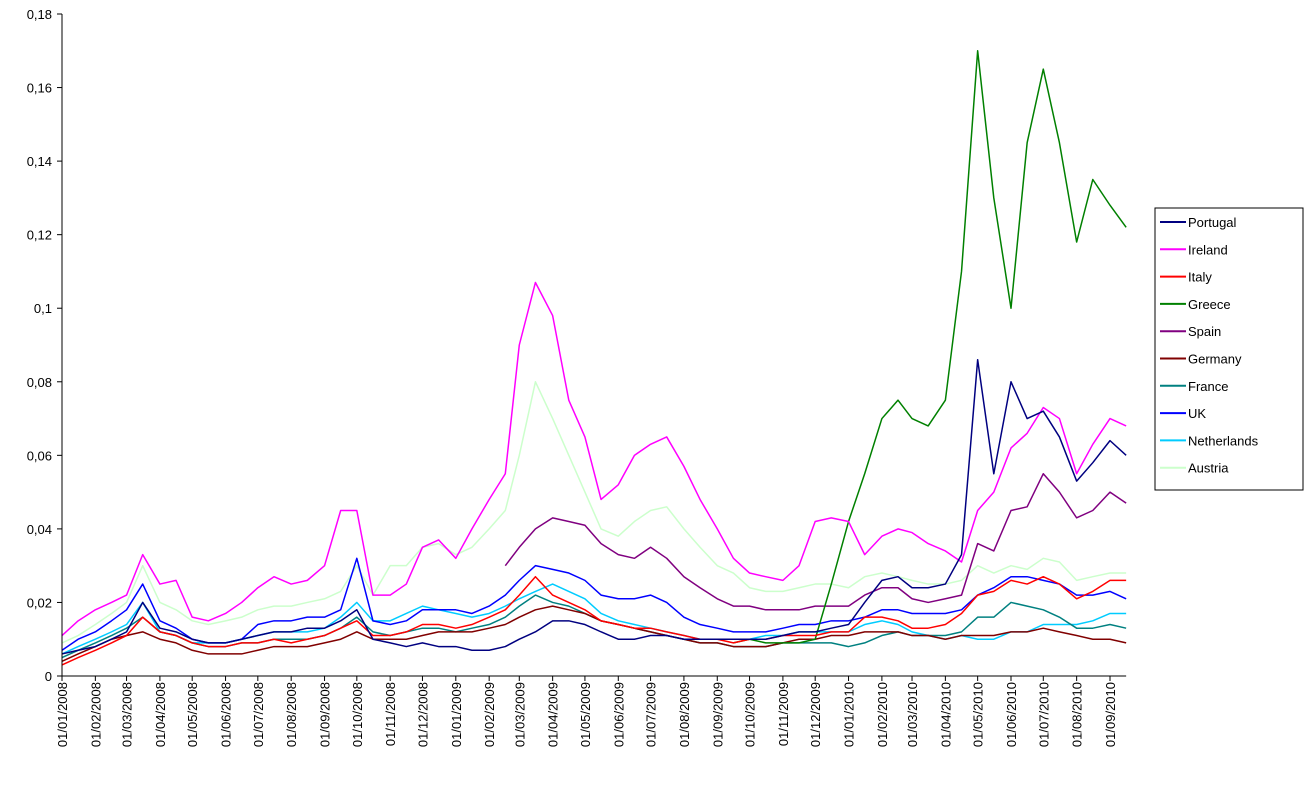 This screenshot has width=1308, height=785. What do you see at coordinates (39, 88) in the screenshot?
I see `y-tick-label: 0,16` at bounding box center [39, 88].